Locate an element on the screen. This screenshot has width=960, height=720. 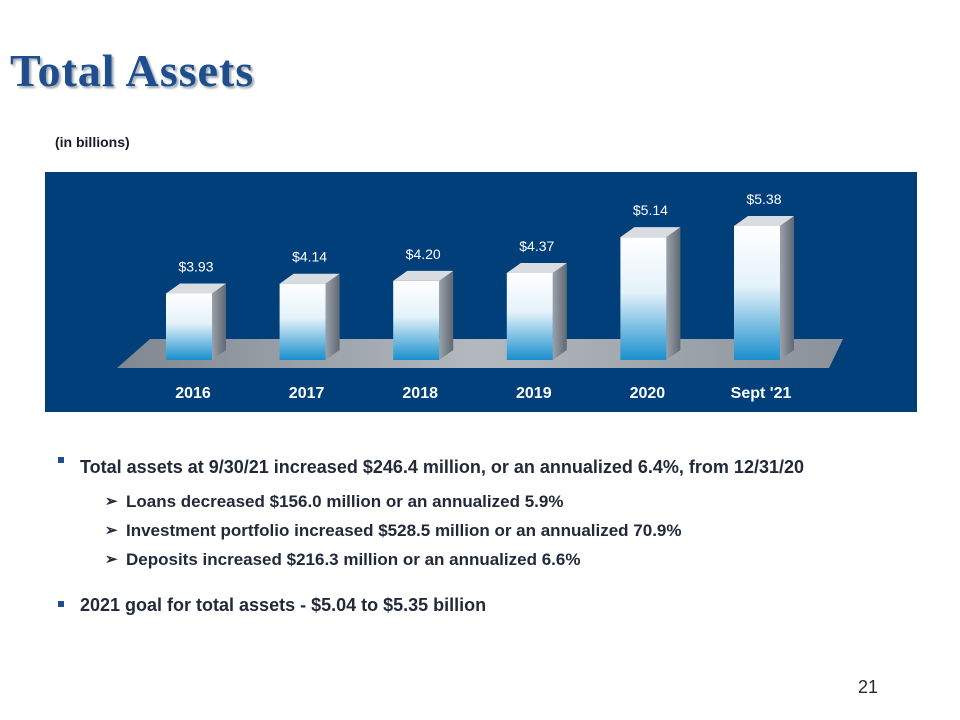
bar-2019: $4.37 2019 is located at coordinates (536, 320).